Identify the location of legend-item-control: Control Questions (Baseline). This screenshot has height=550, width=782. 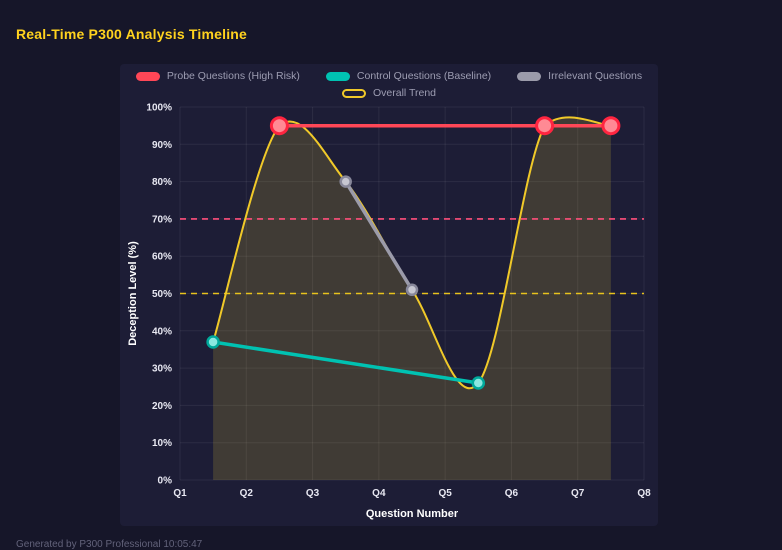
(408, 76).